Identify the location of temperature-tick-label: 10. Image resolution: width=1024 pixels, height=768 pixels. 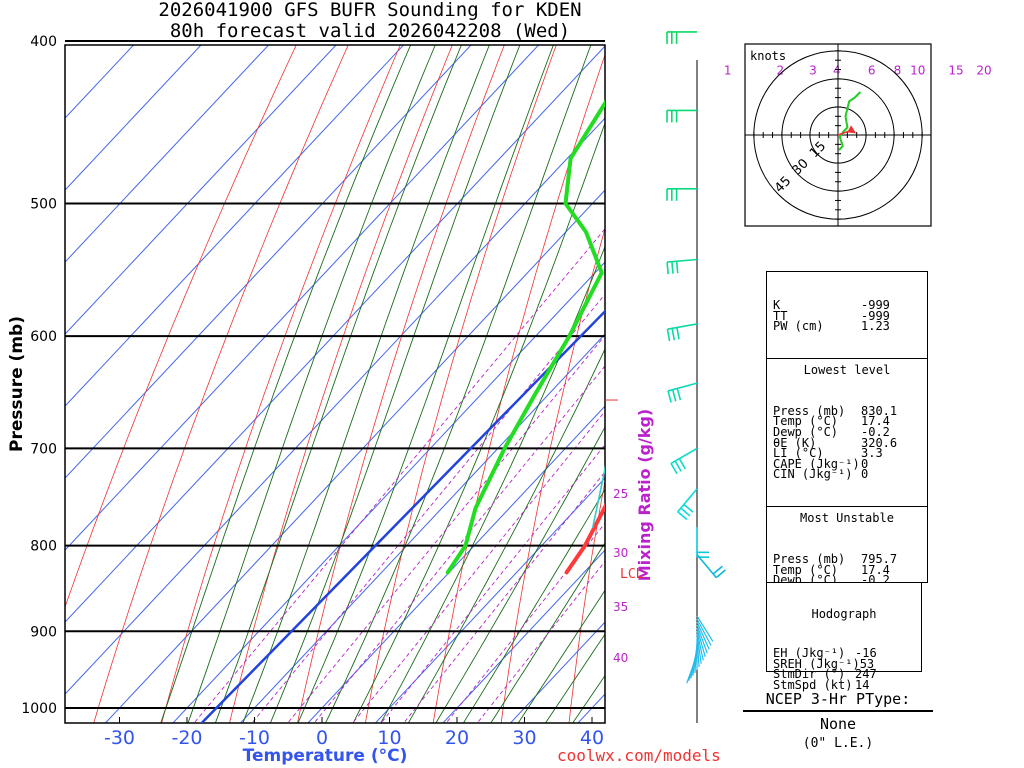
(389, 738).